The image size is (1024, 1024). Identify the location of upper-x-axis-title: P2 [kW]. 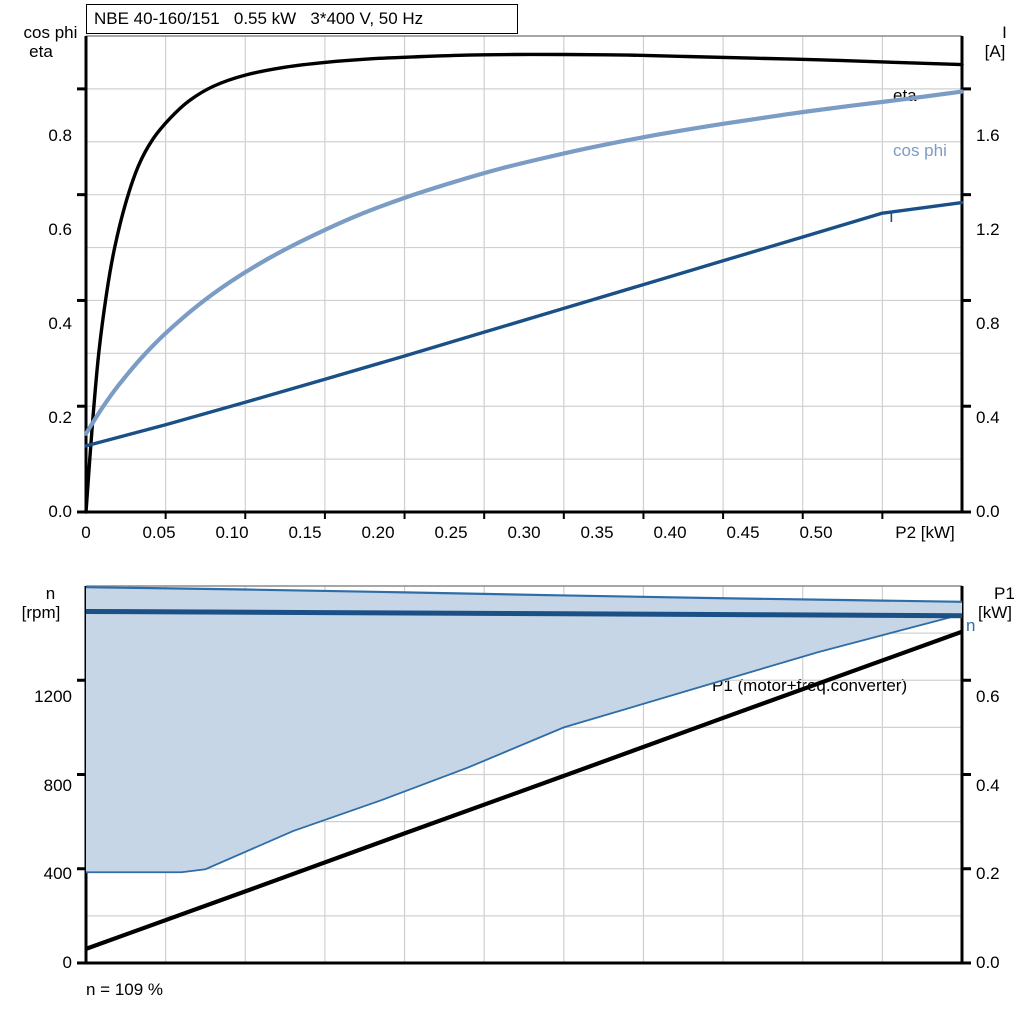
(925, 532).